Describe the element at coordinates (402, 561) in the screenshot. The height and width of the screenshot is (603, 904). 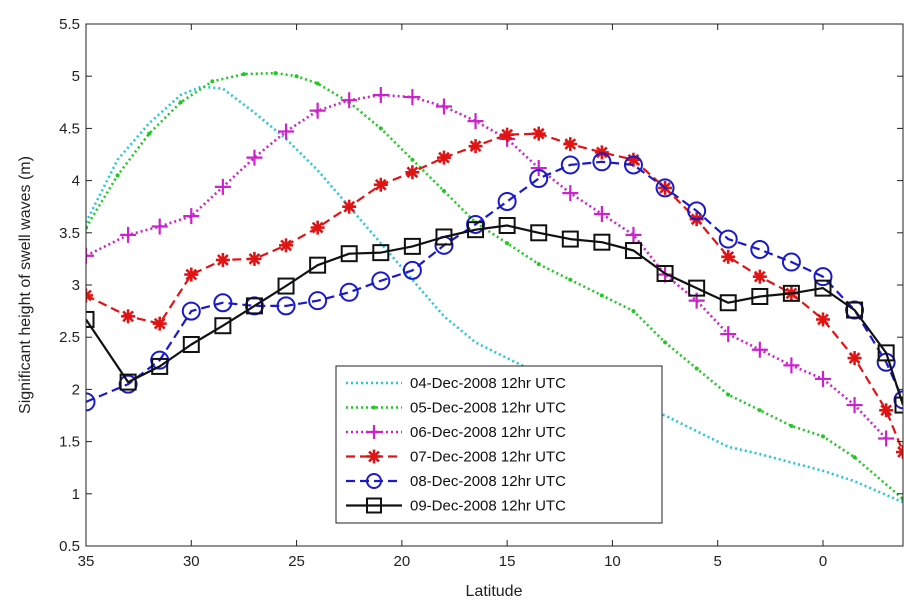
I see `x-tick-label: 20` at that location.